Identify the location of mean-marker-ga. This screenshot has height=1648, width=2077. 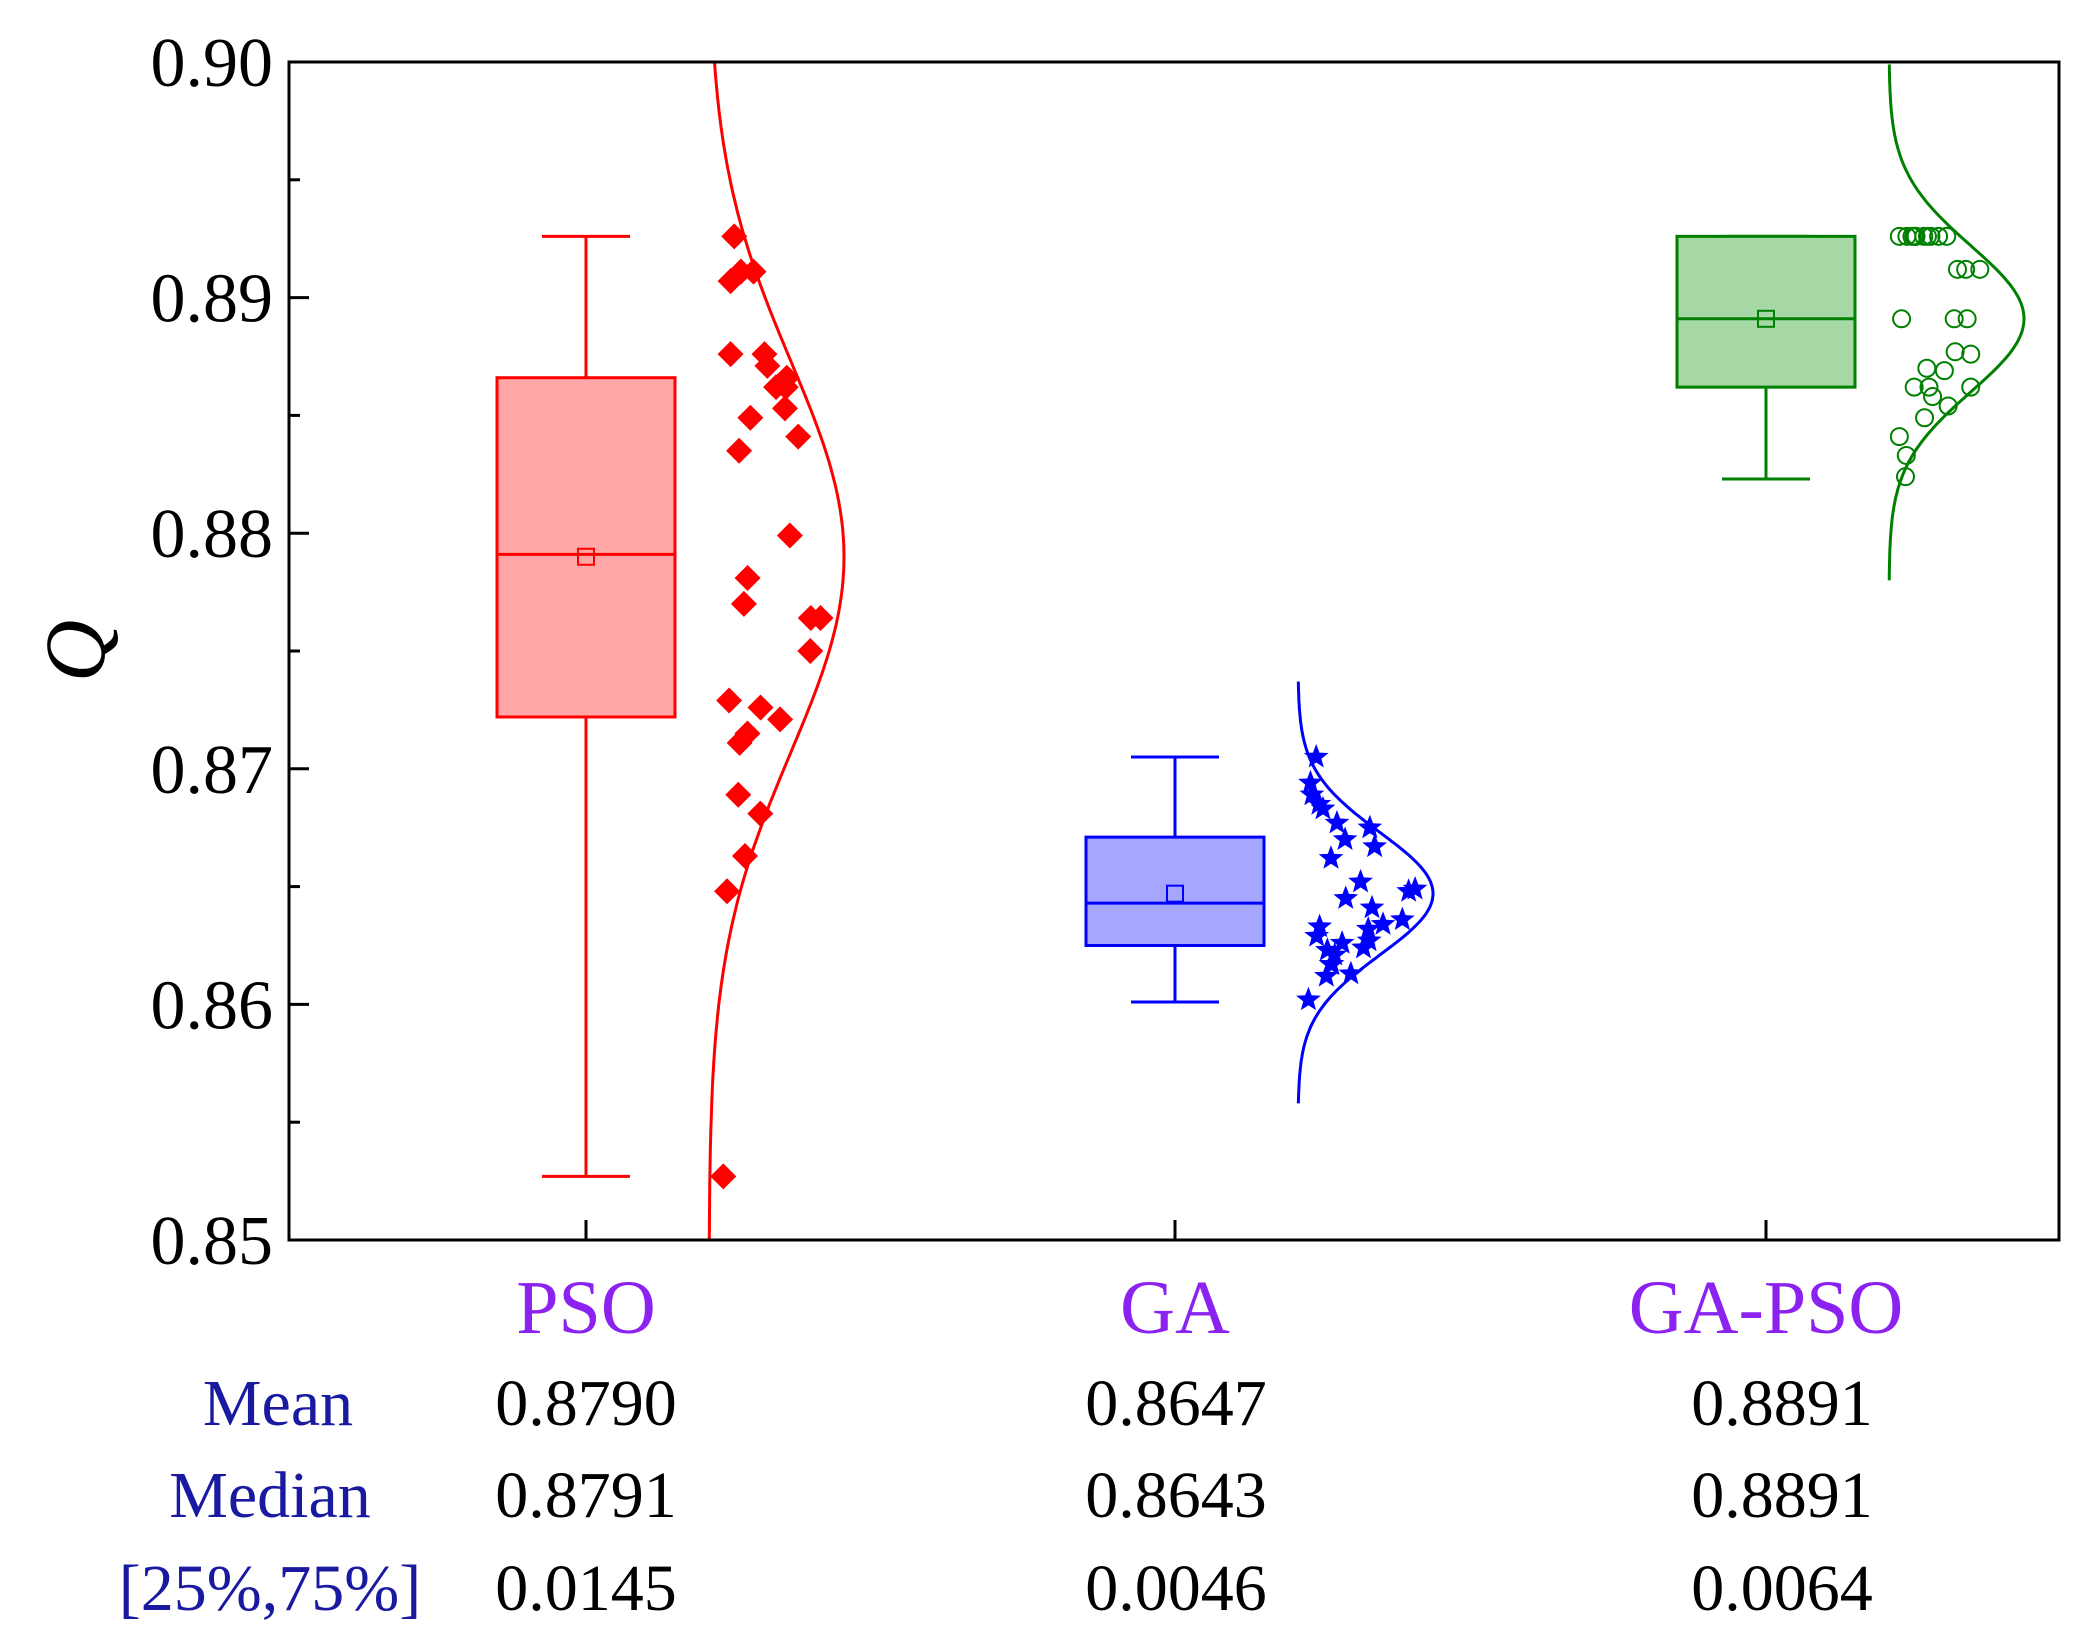
(1175, 893).